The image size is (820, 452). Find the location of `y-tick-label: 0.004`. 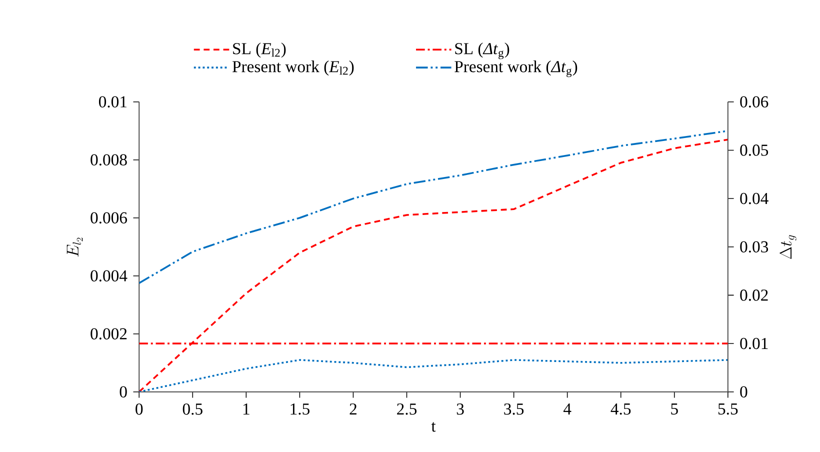

y-tick-label: 0.004 is located at coordinates (109, 276).